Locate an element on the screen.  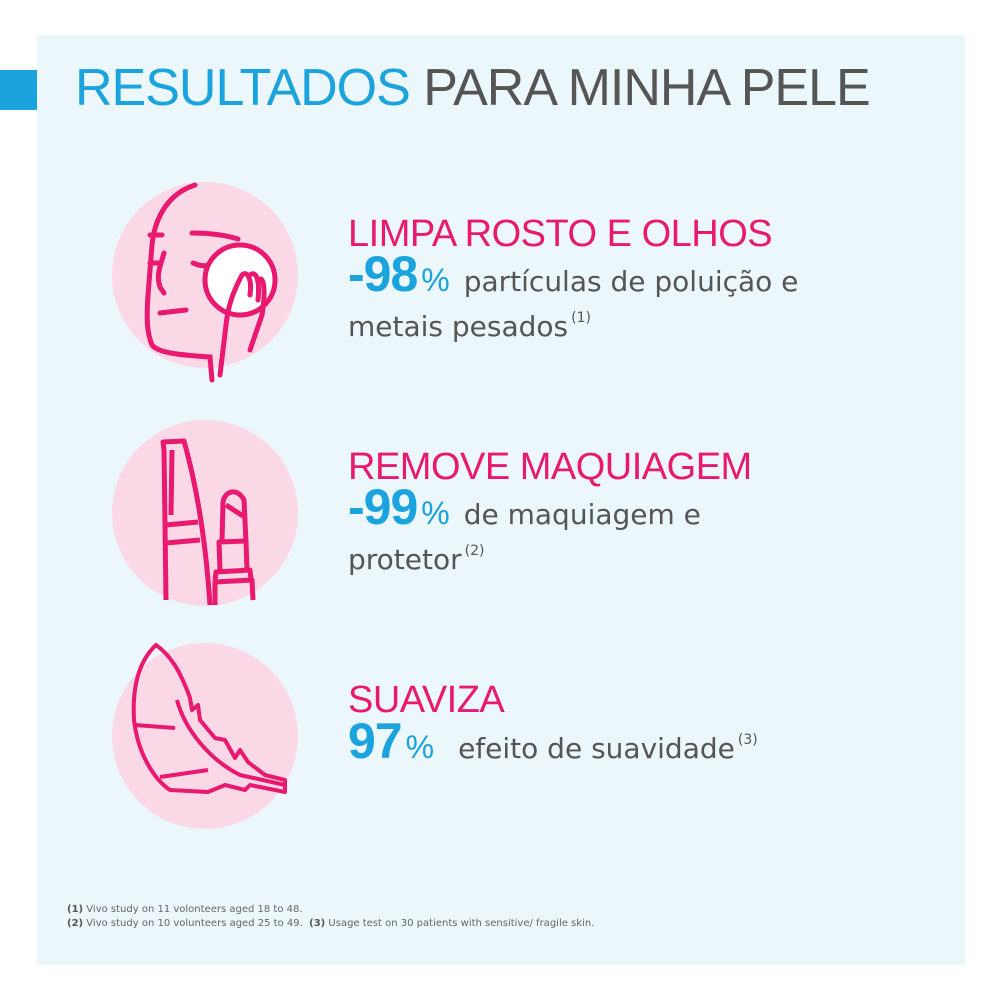
title-rest: PARA MINHA PELE is located at coordinates (646, 88).